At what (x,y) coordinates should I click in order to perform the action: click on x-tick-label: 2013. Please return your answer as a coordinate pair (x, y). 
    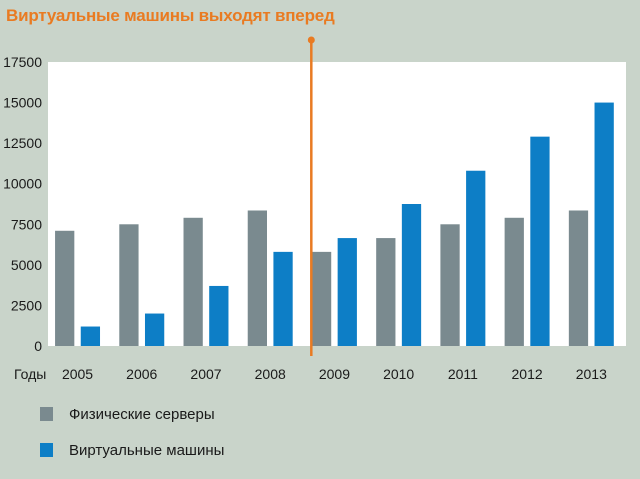
    Looking at the image, I should click on (591, 374).